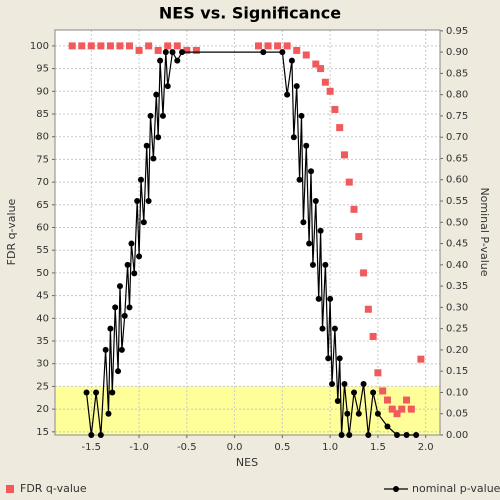 This screenshot has width=500, height=500. Describe the element at coordinates (457, 222) in the screenshot. I see `y2-tick-label: 0.50` at that location.